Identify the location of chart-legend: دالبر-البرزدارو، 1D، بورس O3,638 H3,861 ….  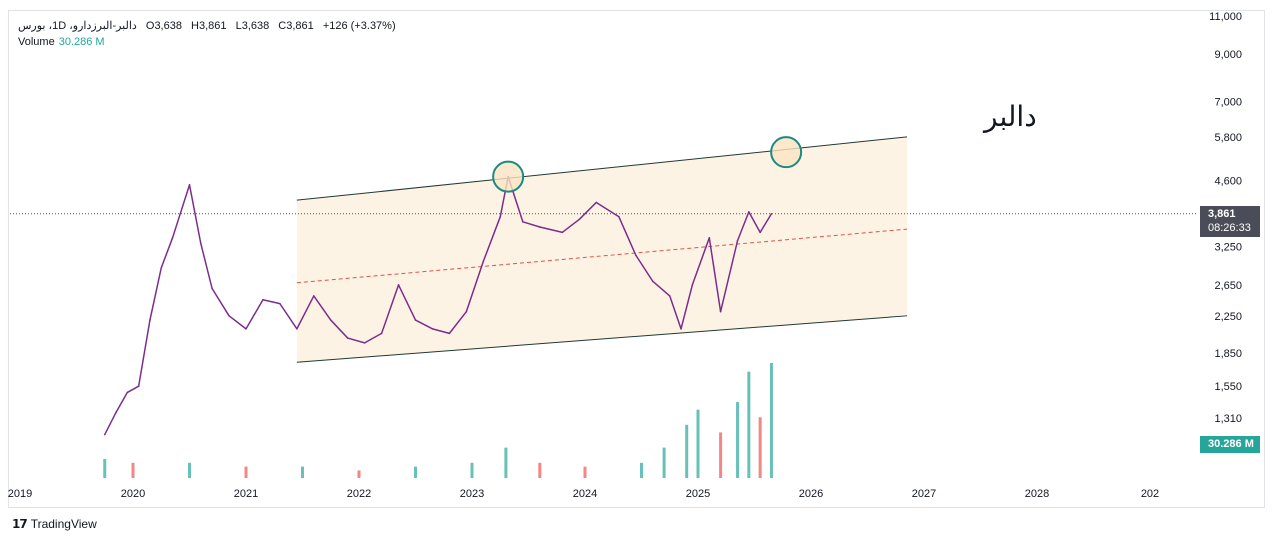
(210, 34).